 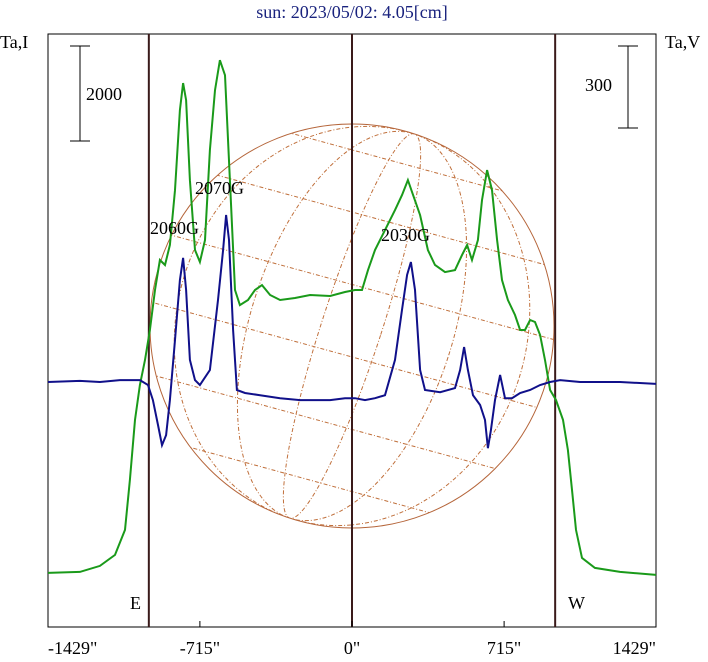 I want to click on chart-title: sun: 2023/05/02: 4.05[cm], so click(x=352, y=12).